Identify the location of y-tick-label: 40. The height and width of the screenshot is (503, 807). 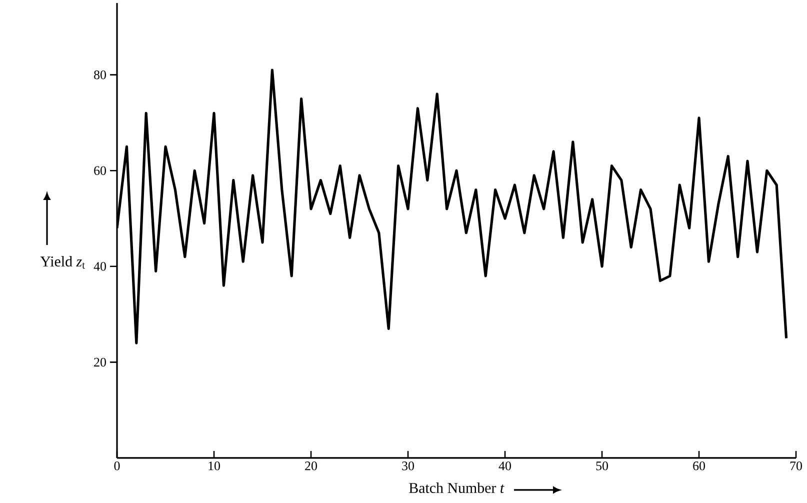
(100, 266).